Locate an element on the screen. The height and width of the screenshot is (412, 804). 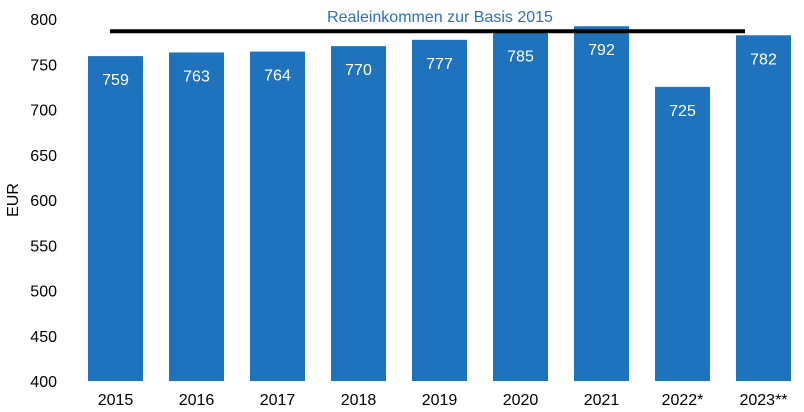
x-tick-label: 2019 is located at coordinates (440, 400).